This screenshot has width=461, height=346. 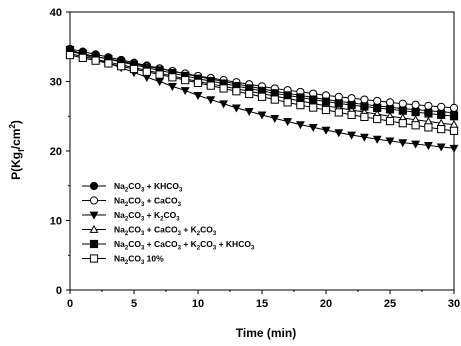 I want to click on legend-item: Na2CO3 10%, so click(x=123, y=260).